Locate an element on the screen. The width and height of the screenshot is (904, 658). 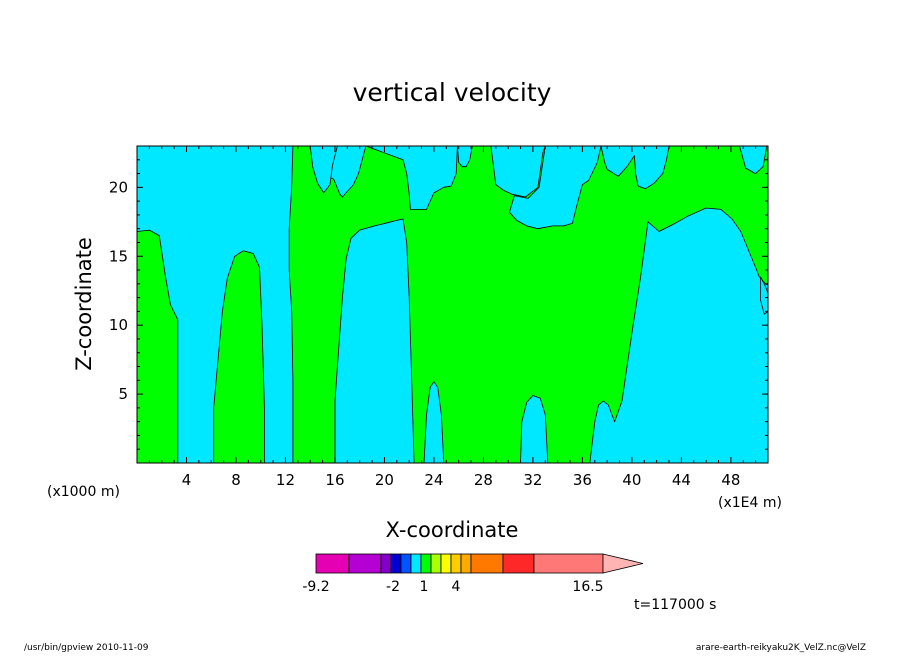
x-tick-label: 36 is located at coordinates (582, 480).